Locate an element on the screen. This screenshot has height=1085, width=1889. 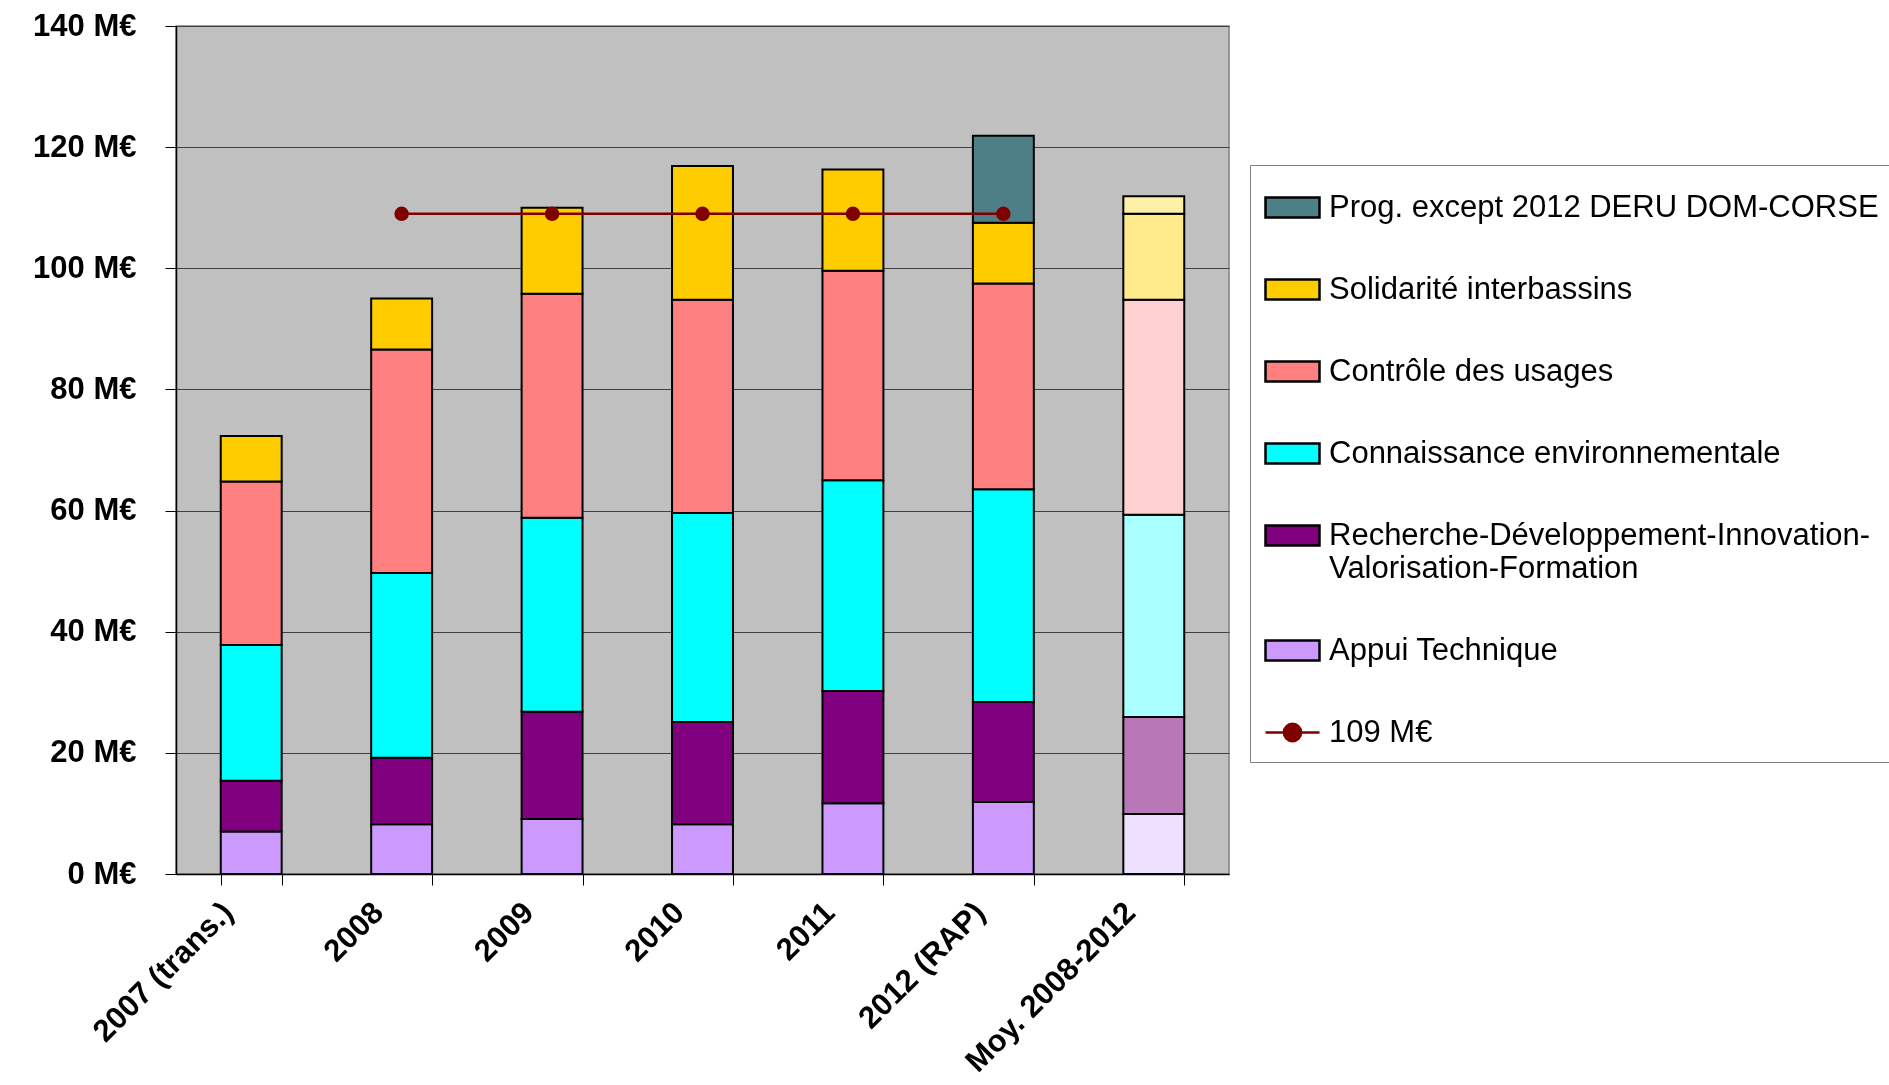
legend-label: Prog. except 2012 DERU DOM-CORSE is located at coordinates (1604, 206).